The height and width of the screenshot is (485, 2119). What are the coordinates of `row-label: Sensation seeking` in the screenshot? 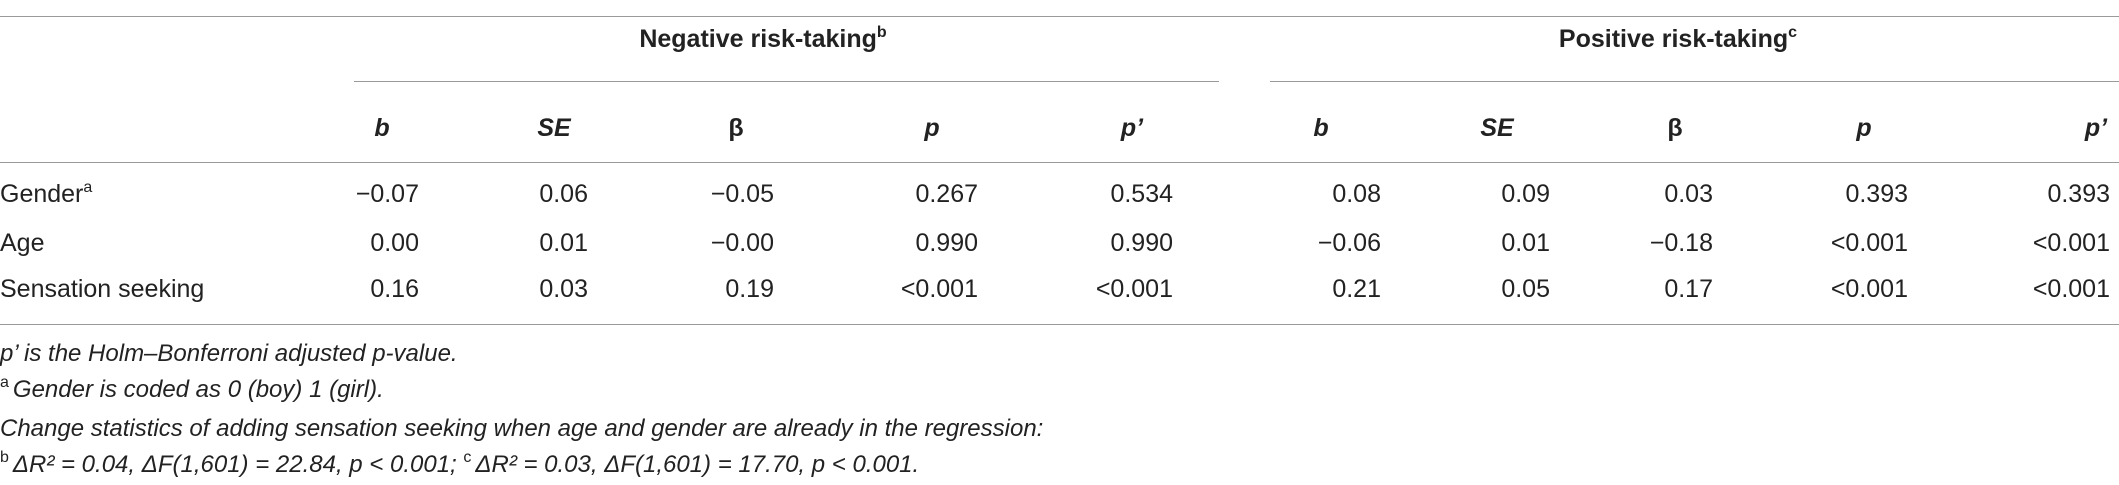 It's located at (102, 289).